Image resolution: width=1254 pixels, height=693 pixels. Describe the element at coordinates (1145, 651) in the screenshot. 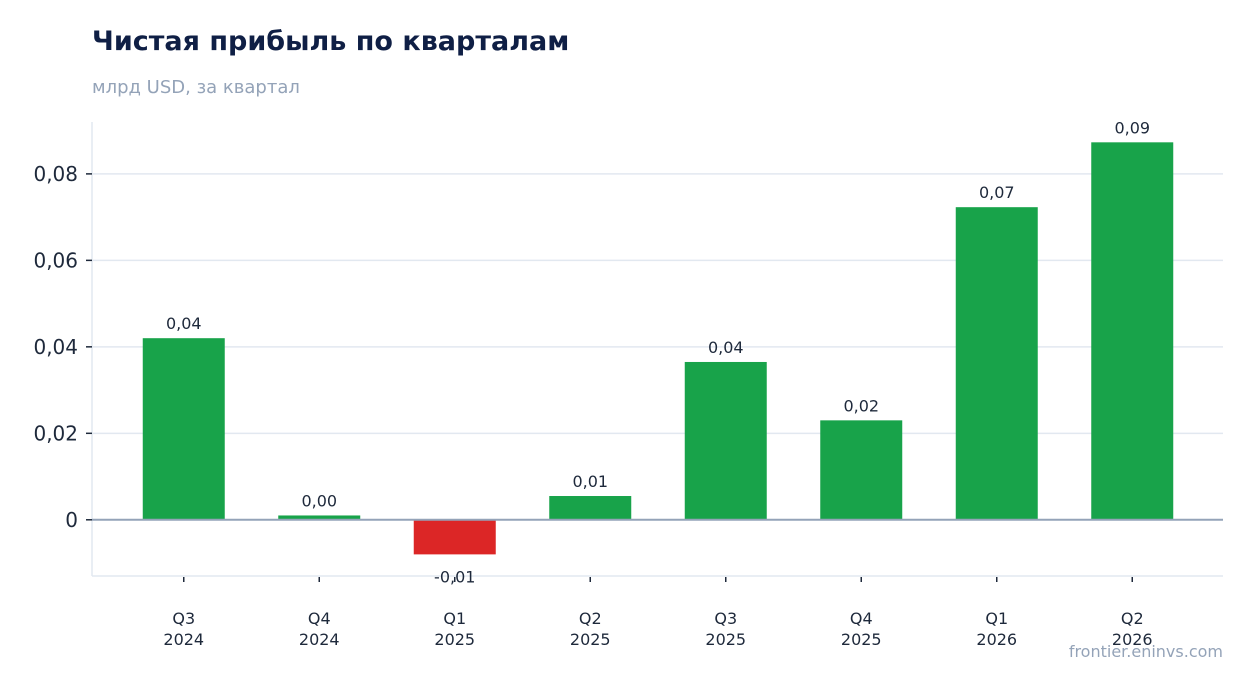

I see `watermark: frontier.eninvs.com` at that location.